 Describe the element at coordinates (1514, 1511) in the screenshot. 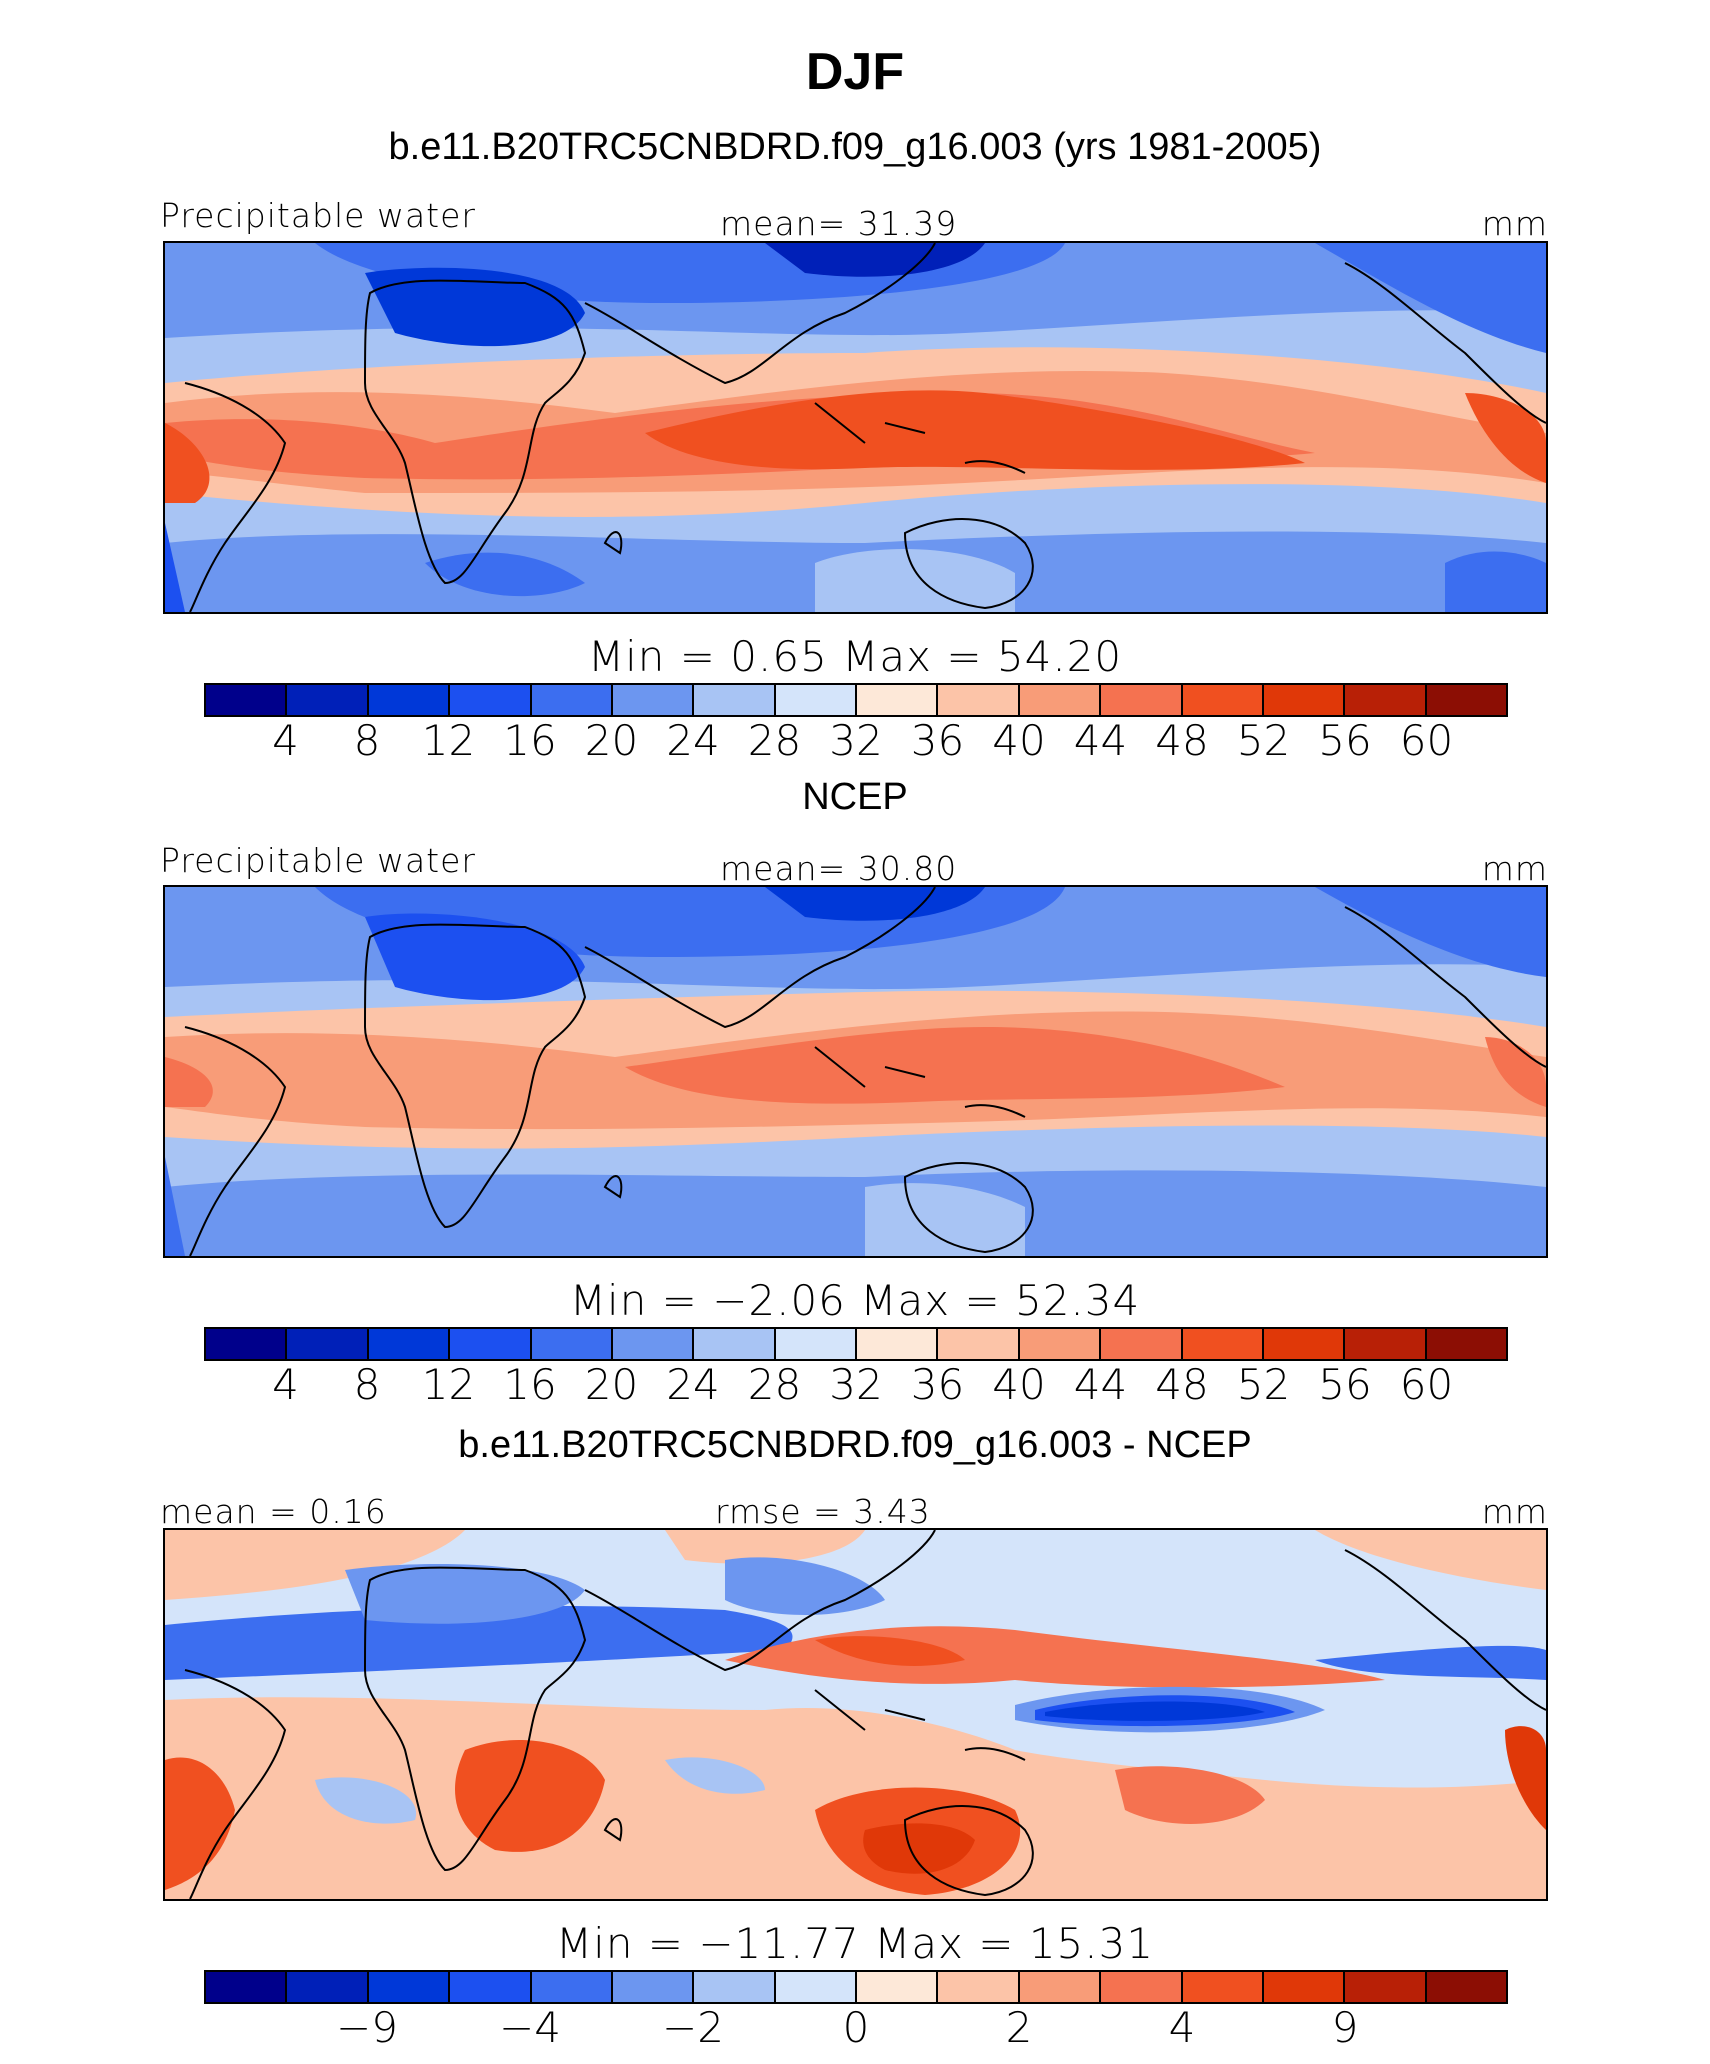

I see `panel-3-units: mm` at that location.